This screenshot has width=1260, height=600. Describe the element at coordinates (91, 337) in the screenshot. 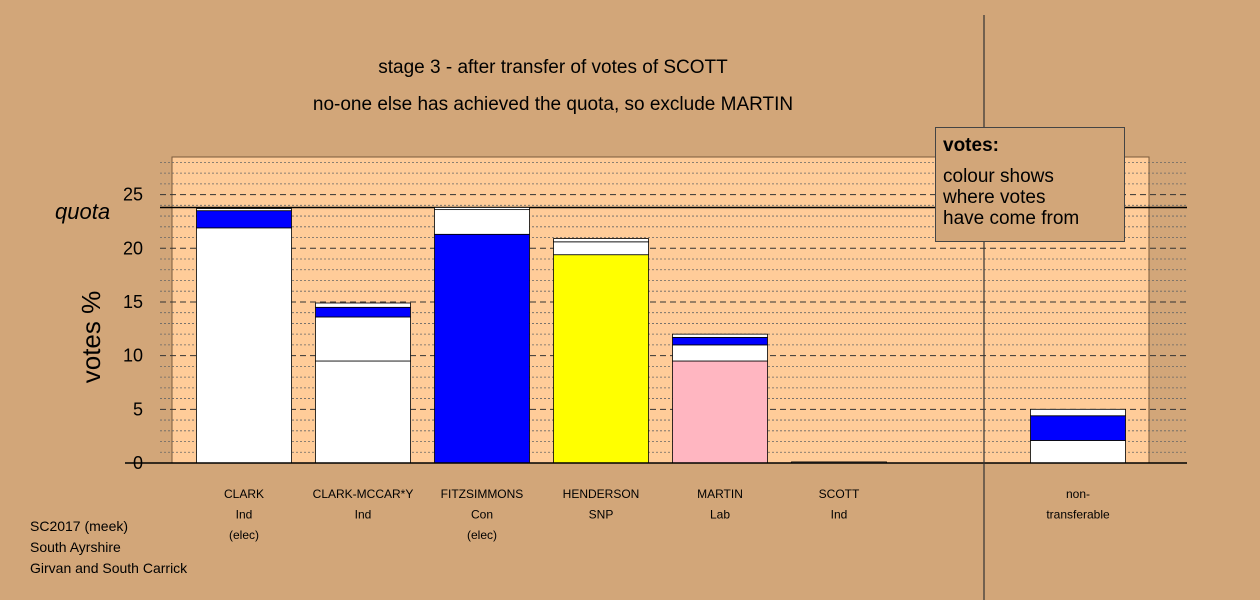

I see `y-axis-label: votes %` at that location.